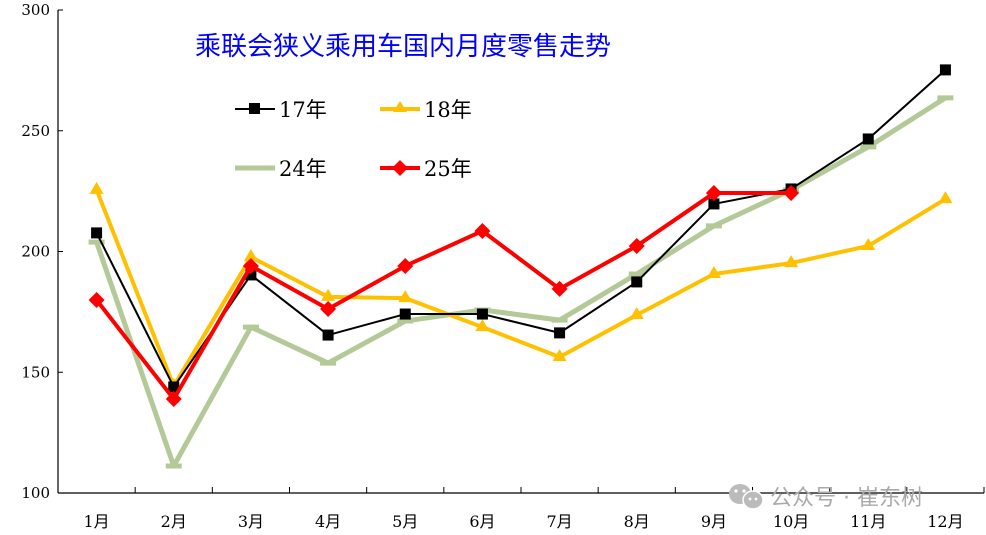 Image resolution: width=986 pixels, height=535 pixels. Describe the element at coordinates (448, 110) in the screenshot. I see `legend-label: 18年` at that location.